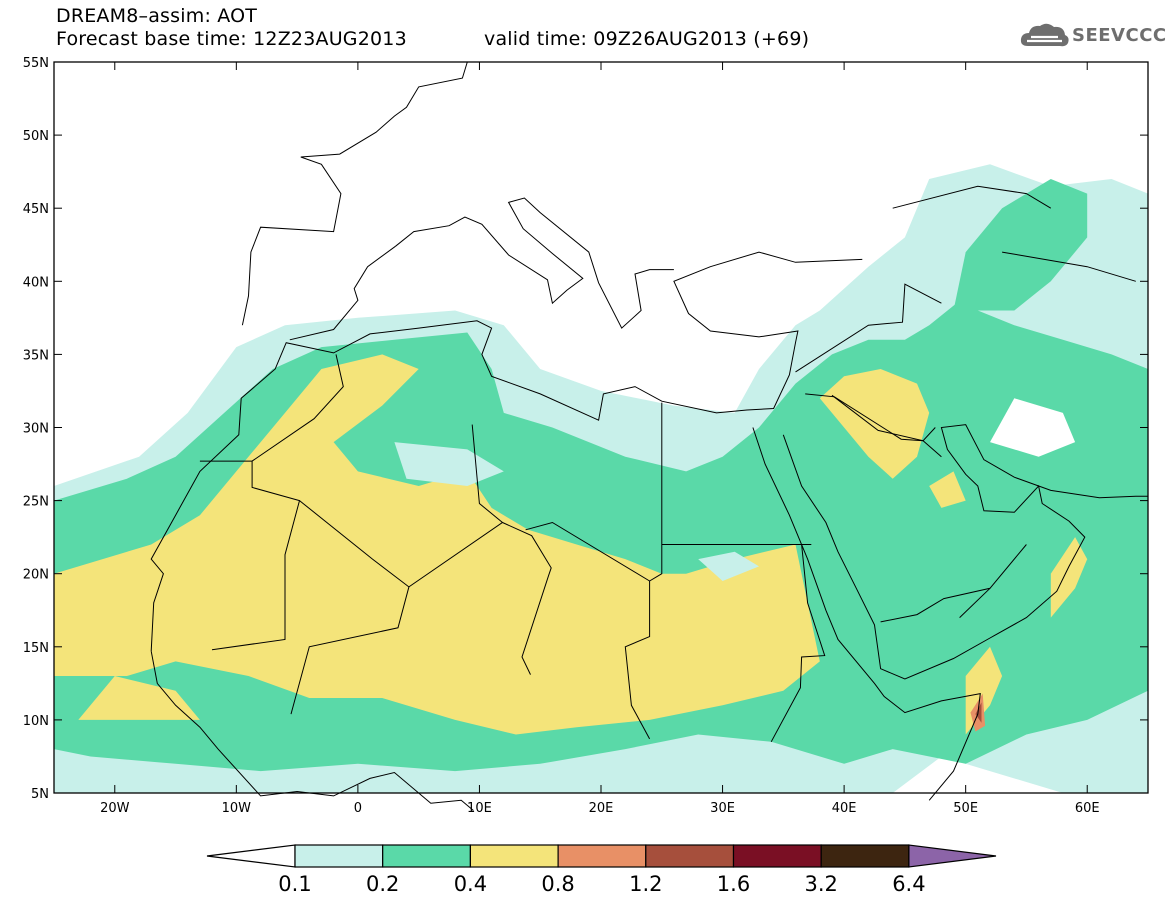  What do you see at coordinates (36, 648) in the screenshot?
I see `lat-tick-label: 15N` at bounding box center [36, 648].